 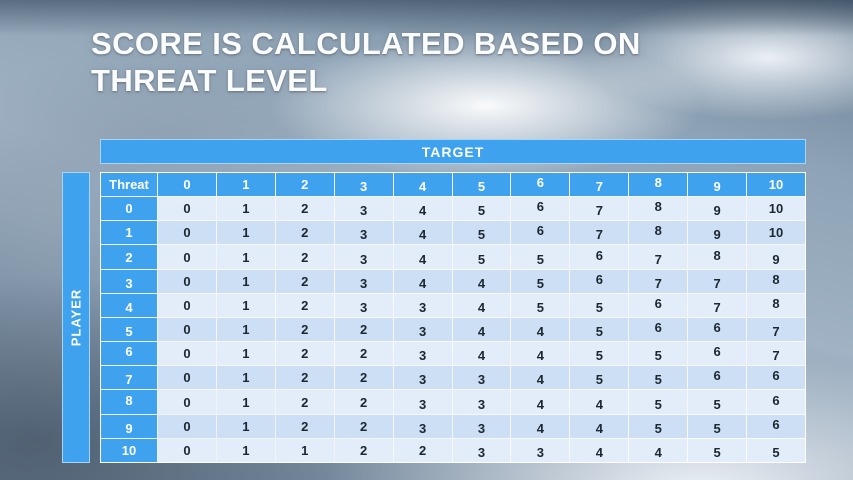 I want to click on score-cell-7-0: 0, so click(x=187, y=378).